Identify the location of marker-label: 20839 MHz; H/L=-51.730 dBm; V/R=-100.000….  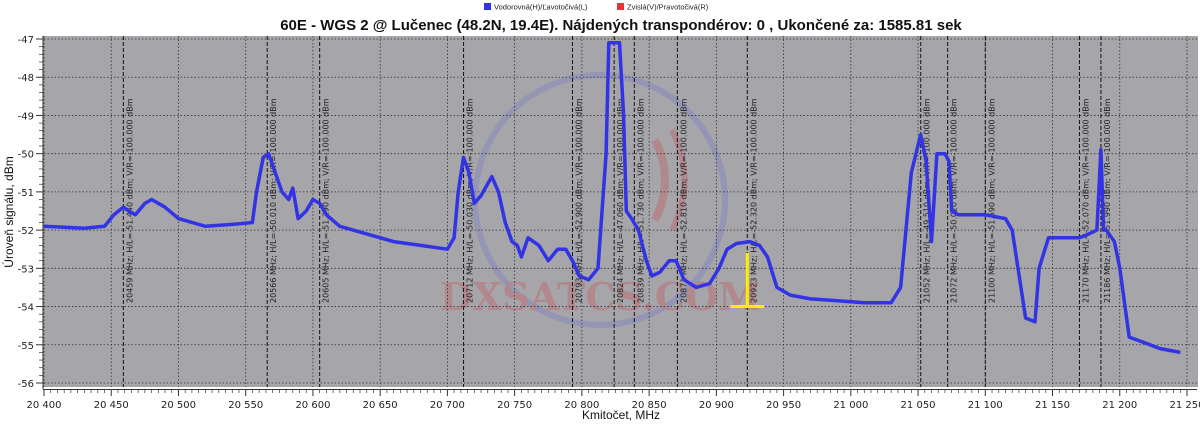
(640, 200).